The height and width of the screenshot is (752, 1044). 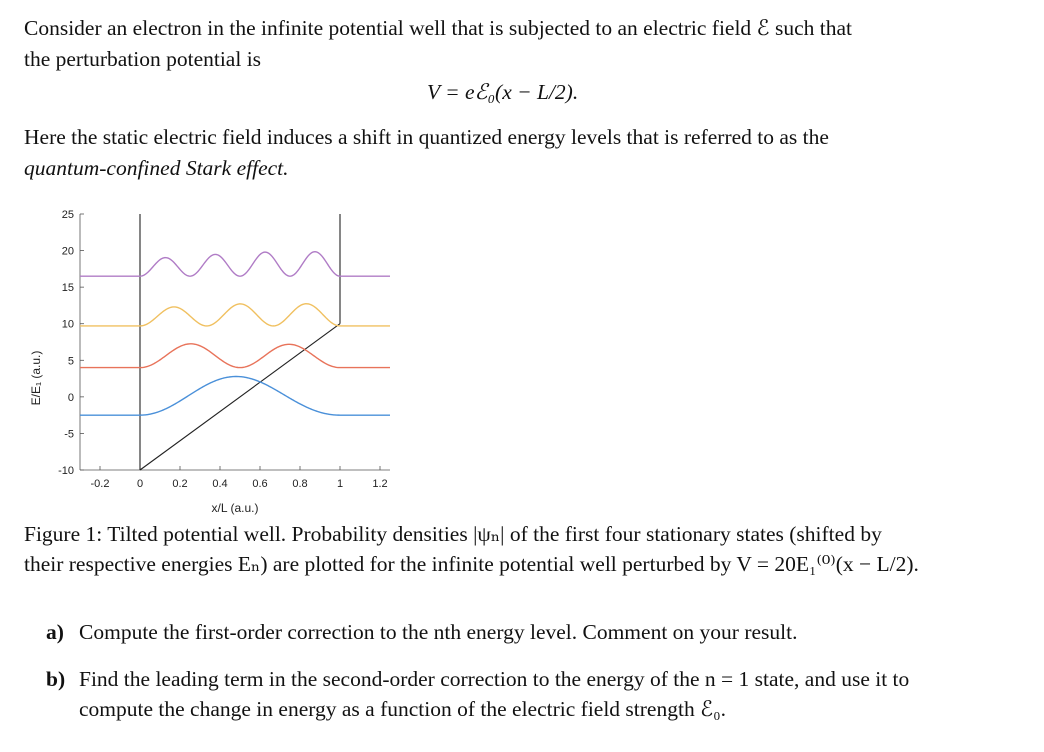 I want to click on y-tick-label: 10, so click(x=68, y=325).